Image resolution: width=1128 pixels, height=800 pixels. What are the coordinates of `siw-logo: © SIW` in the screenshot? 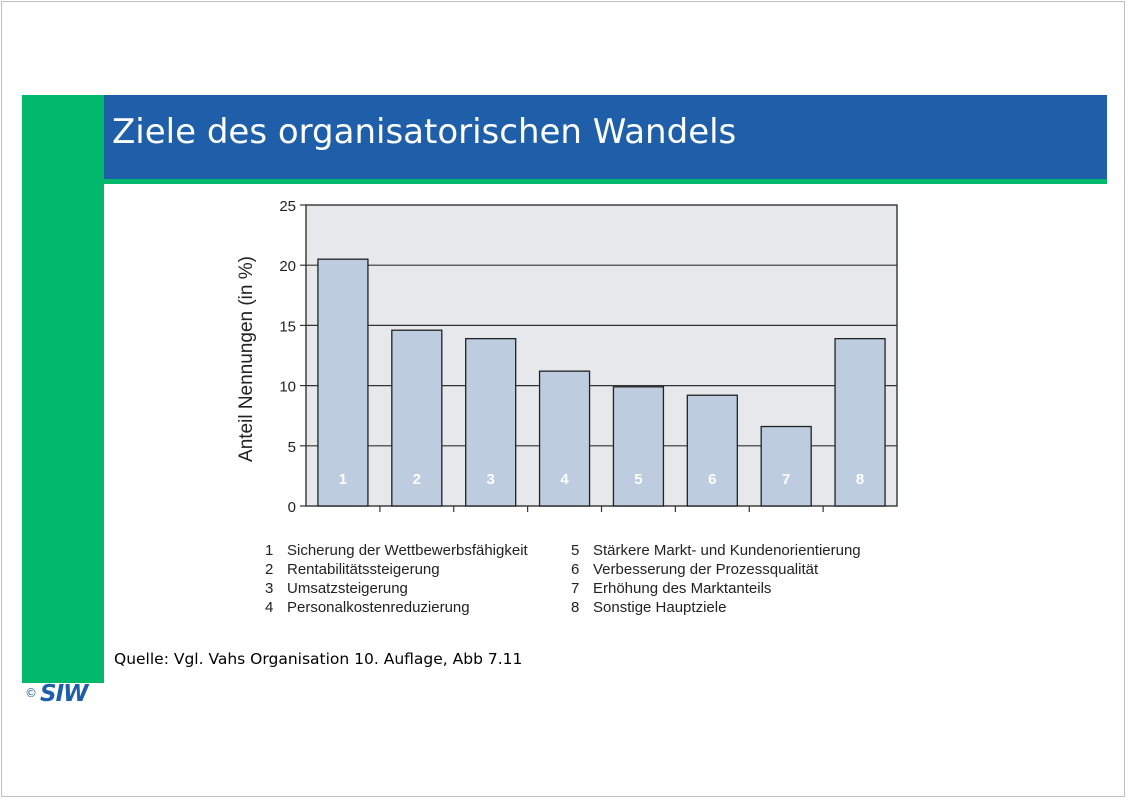 It's located at (64, 694).